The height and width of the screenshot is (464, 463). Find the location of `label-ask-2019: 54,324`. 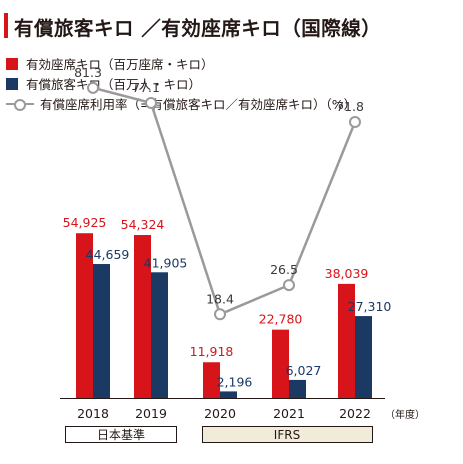

label-ask-2019: 54,324 is located at coordinates (143, 224).